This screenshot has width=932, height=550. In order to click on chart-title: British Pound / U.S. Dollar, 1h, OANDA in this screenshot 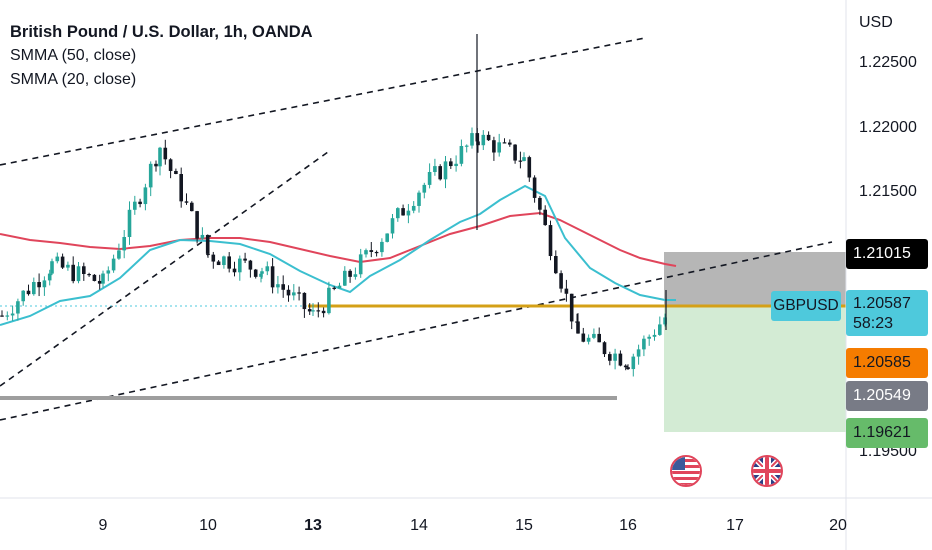, I will do `click(161, 32)`.